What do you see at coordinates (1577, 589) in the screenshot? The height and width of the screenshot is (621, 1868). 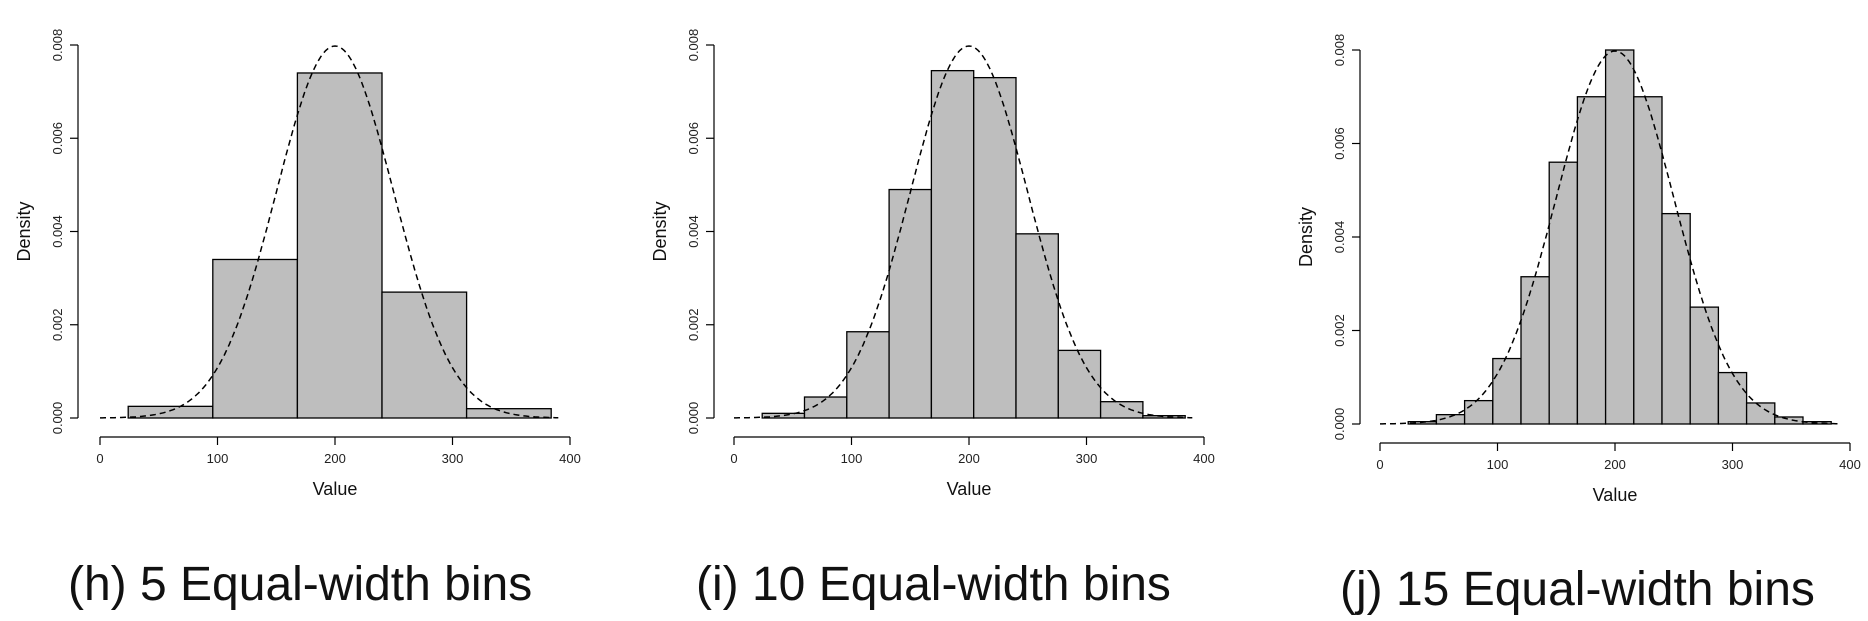 I see `panel-caption: (j) 15 Equal-width bins` at bounding box center [1577, 589].